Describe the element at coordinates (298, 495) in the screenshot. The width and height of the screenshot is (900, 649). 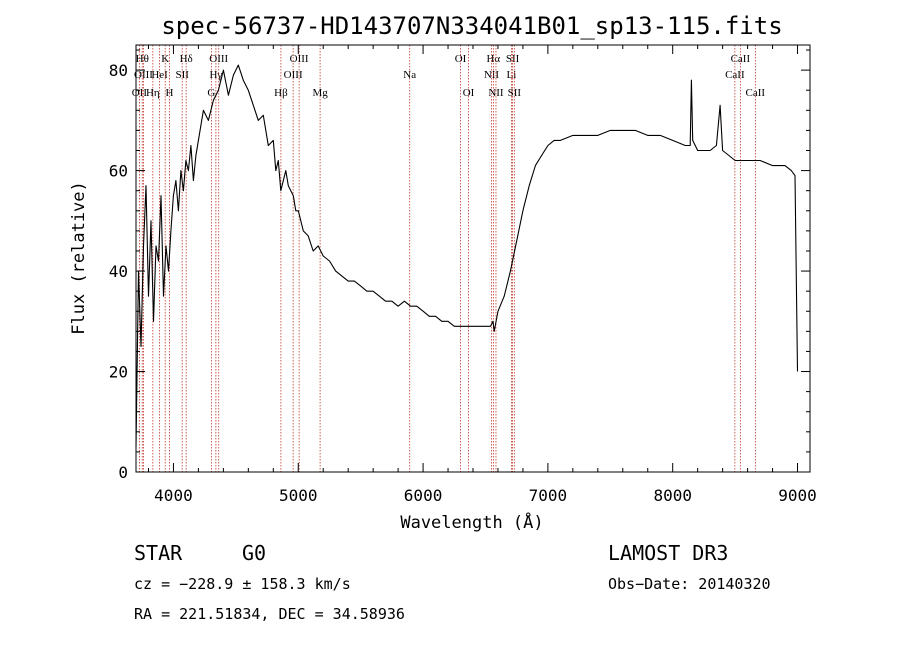
I see `x-tick-label-5000: 5000` at that location.